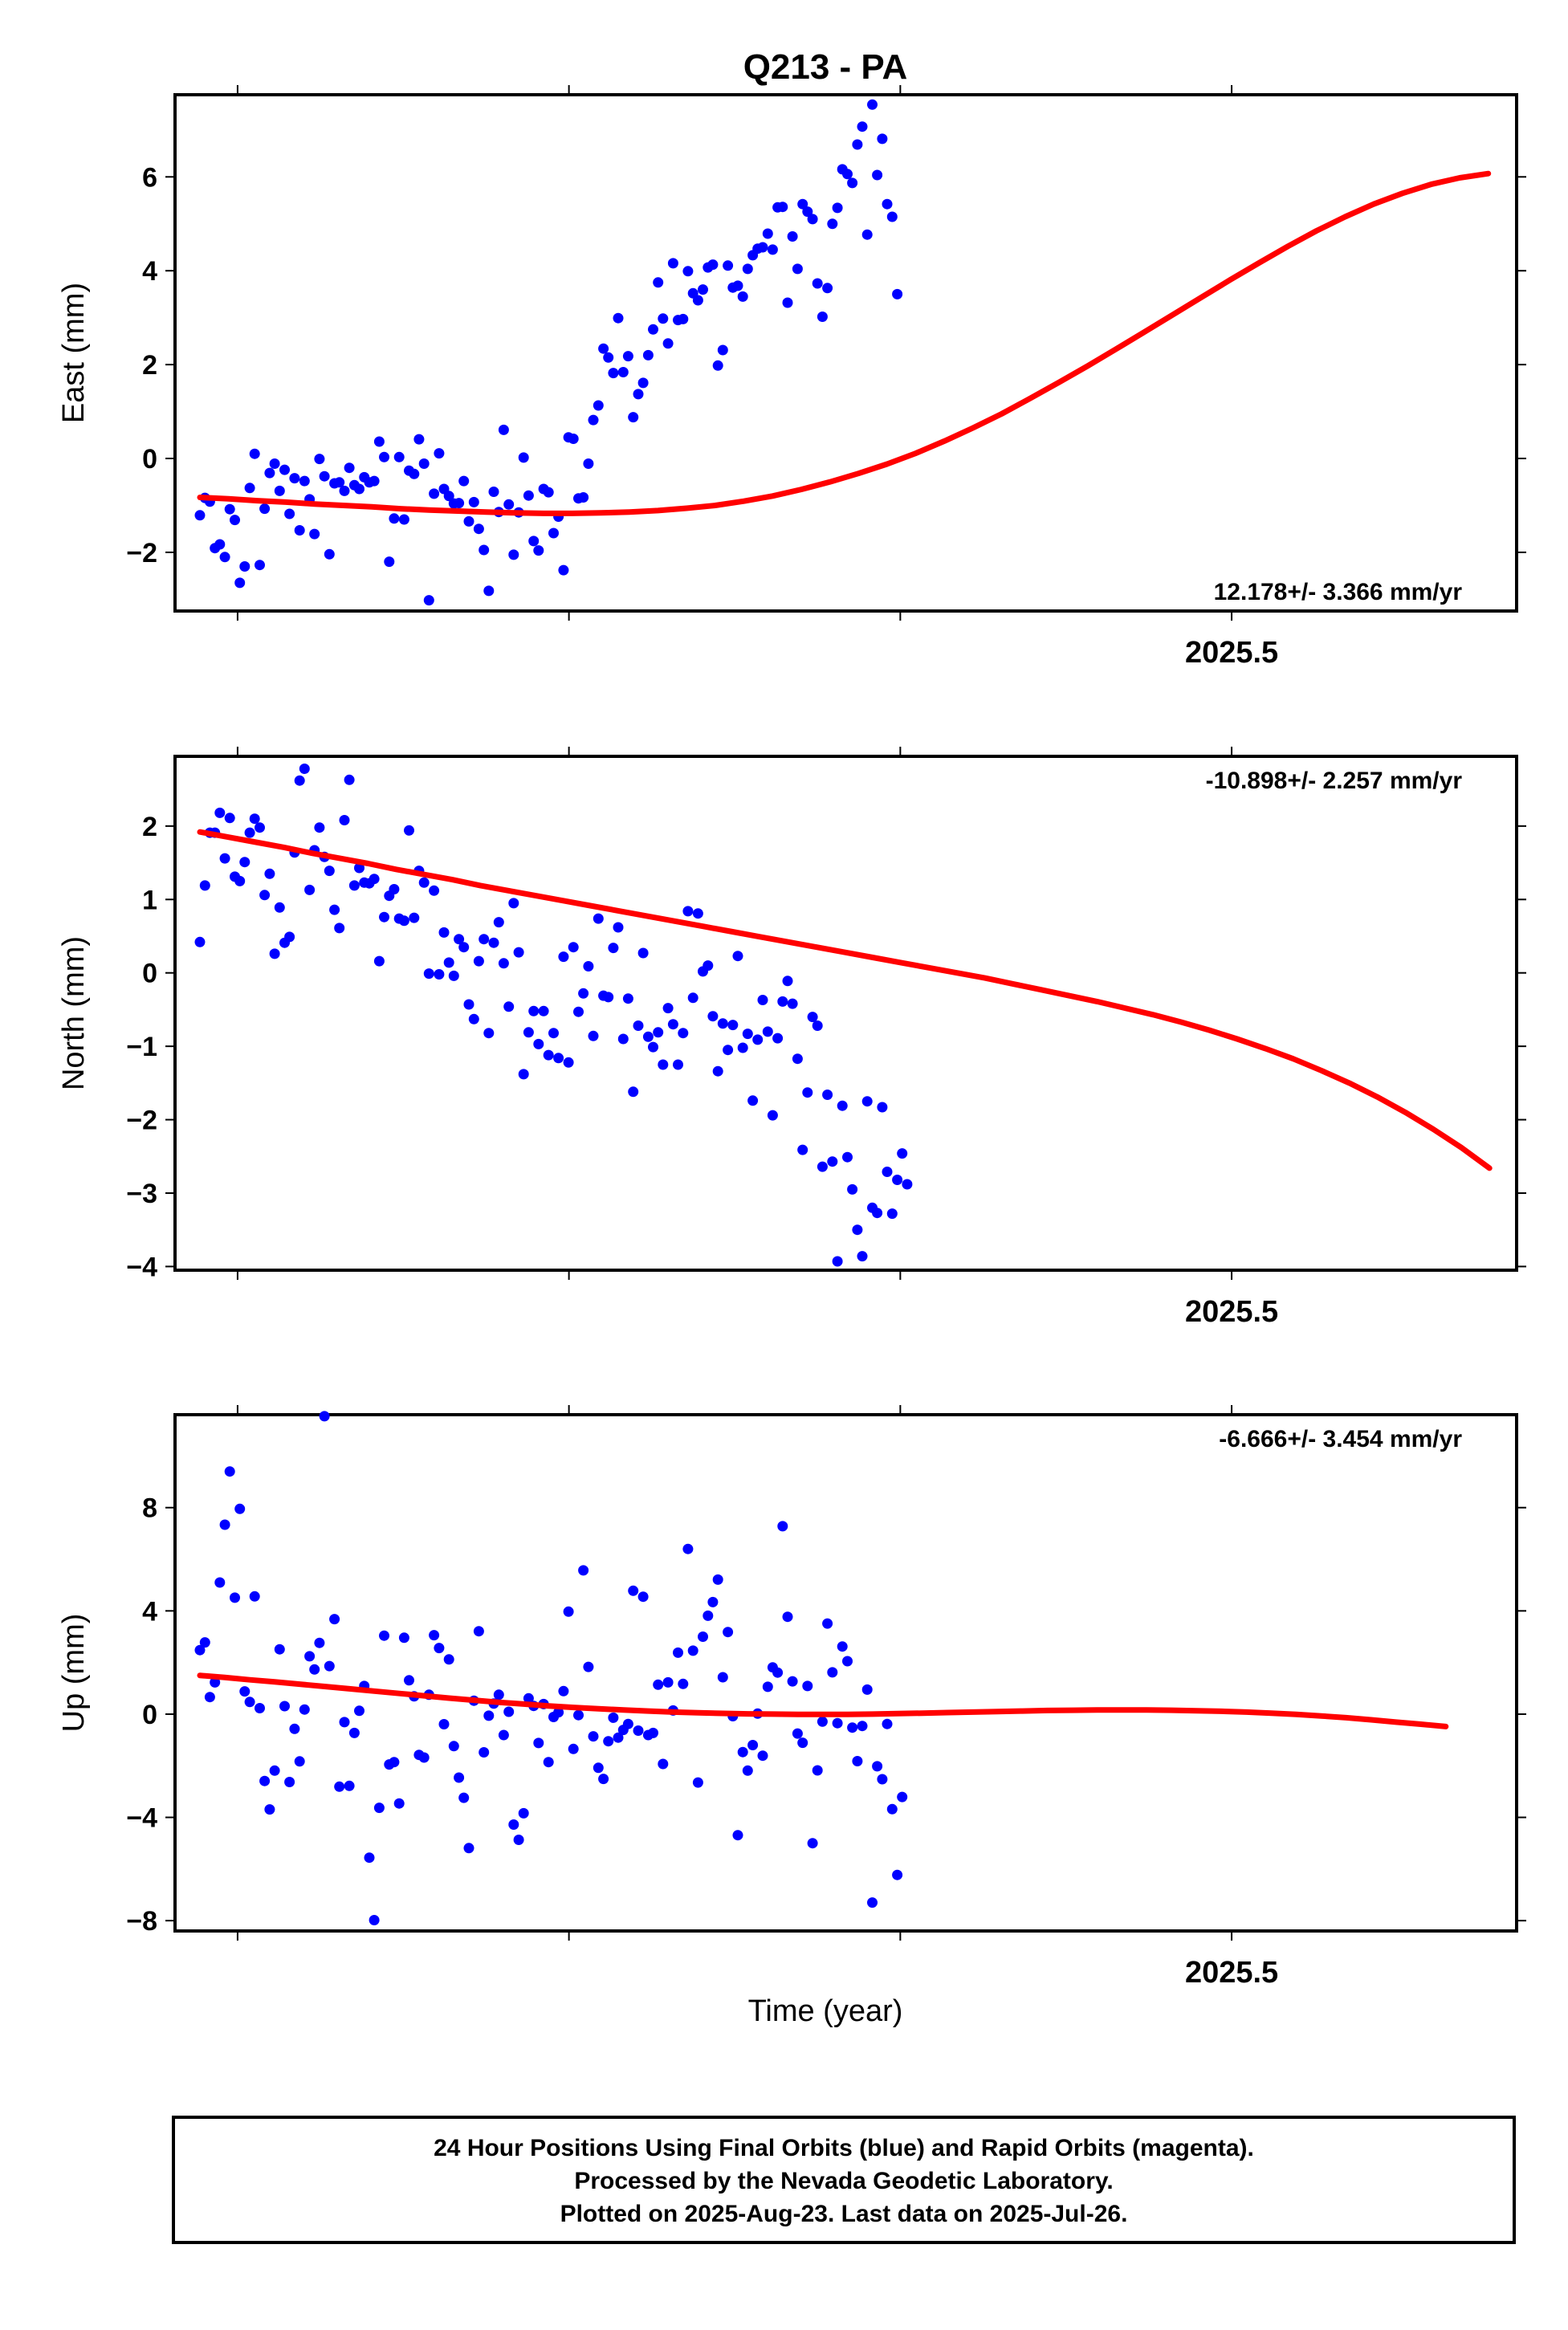 This screenshot has height=2330, width=1568. I want to click on up-y-tick-label: 4, so click(149, 1611).